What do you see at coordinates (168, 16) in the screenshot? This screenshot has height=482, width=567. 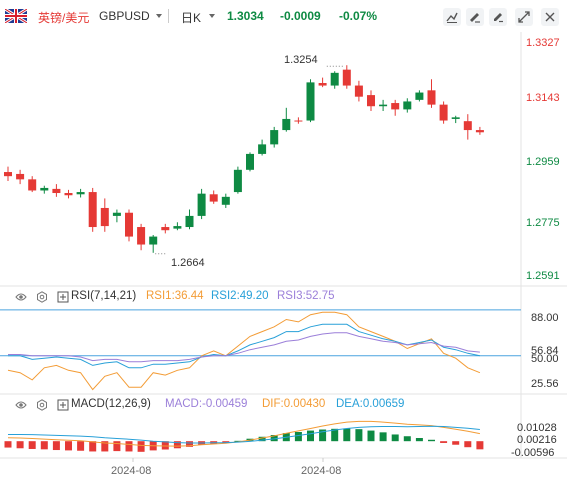 I see `divider` at bounding box center [168, 16].